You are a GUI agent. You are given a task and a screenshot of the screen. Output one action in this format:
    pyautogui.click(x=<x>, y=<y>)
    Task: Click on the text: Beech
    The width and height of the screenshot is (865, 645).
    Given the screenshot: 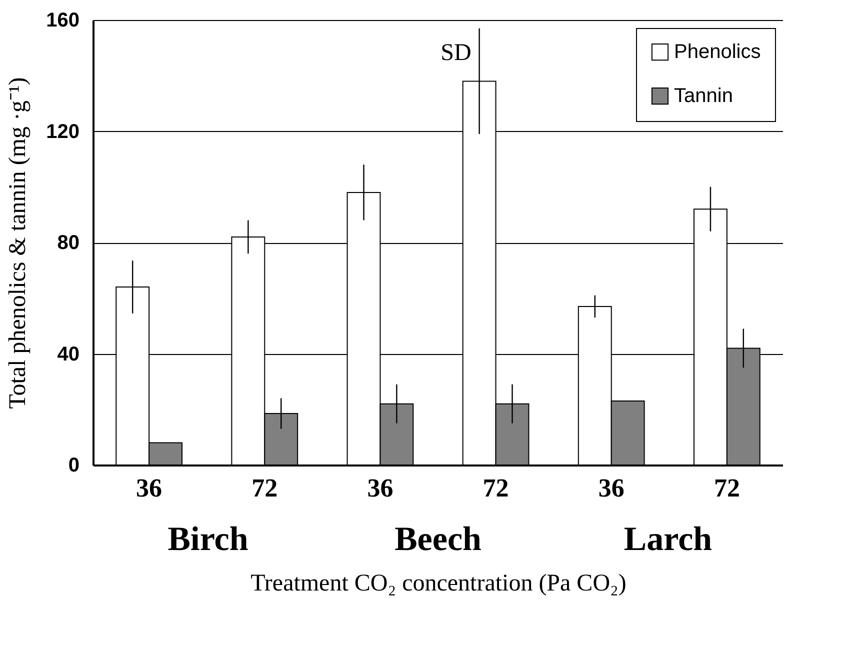 What is the action you would take?
    pyautogui.click(x=438, y=539)
    